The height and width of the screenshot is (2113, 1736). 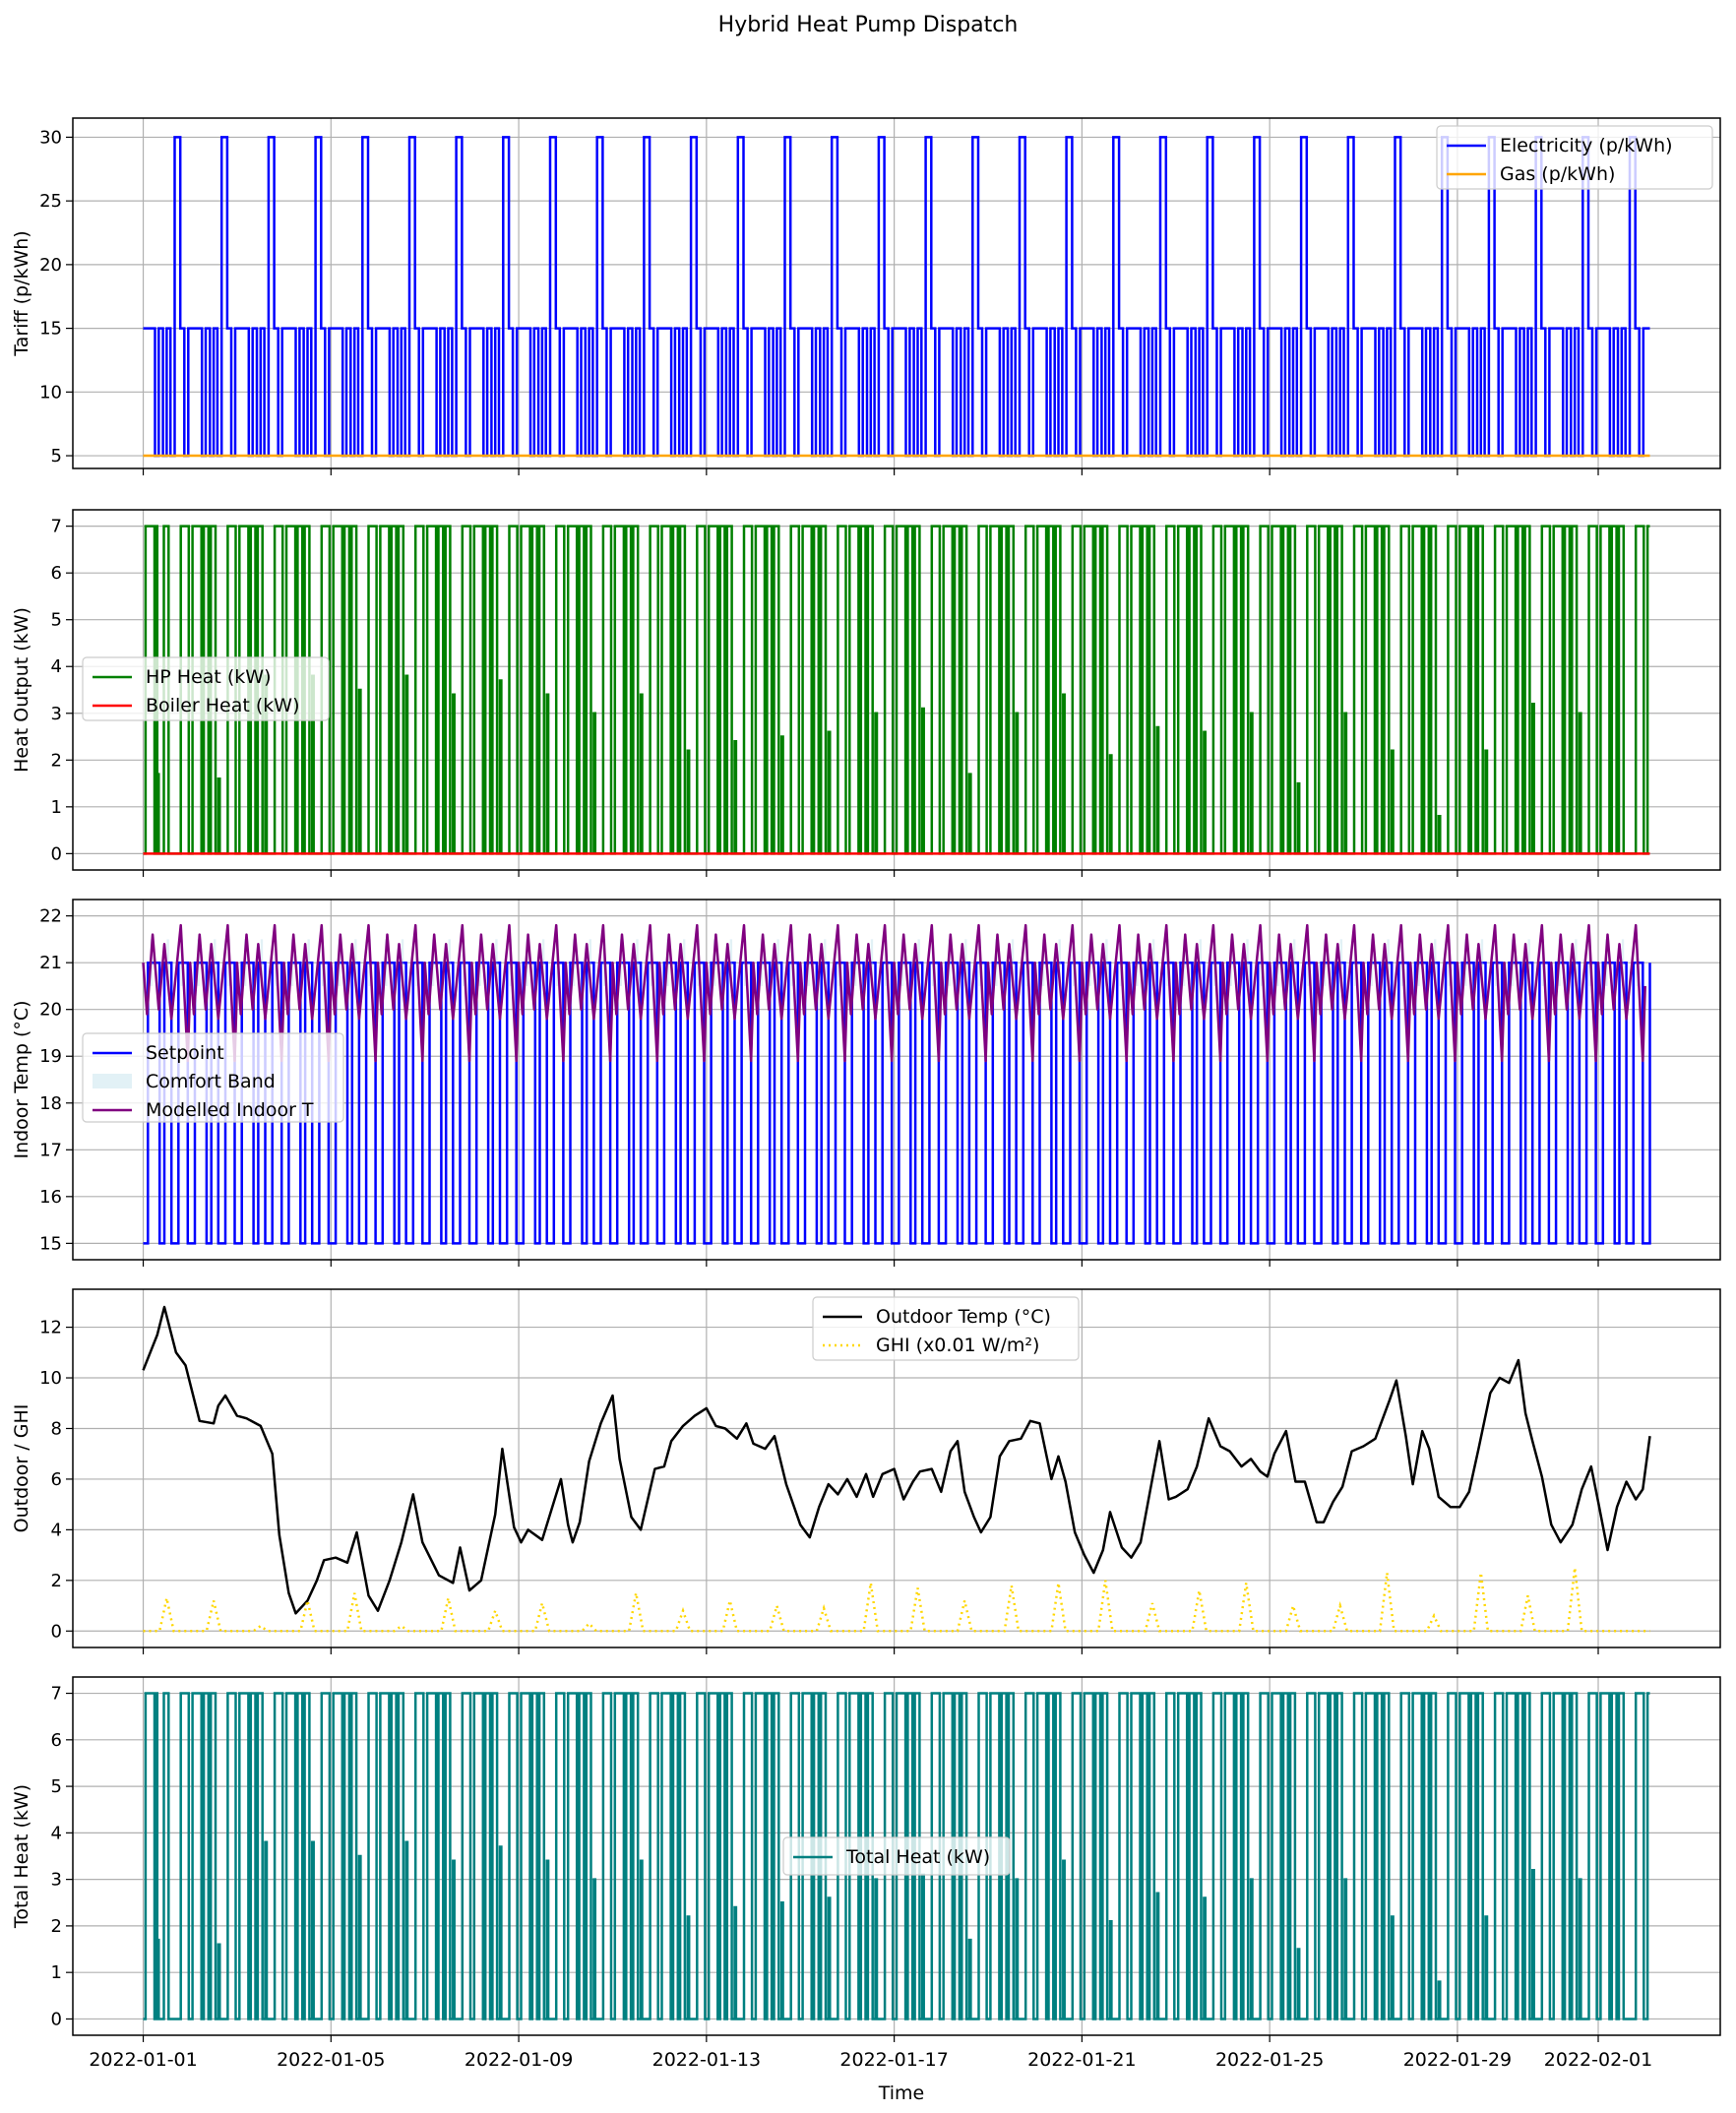 What do you see at coordinates (957, 1345) in the screenshot?
I see `legend-label: GHI (x0.01 W/m²)` at bounding box center [957, 1345].